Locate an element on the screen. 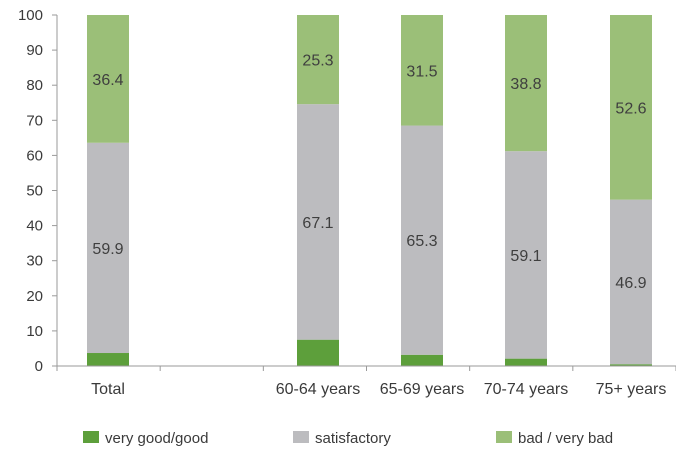 The width and height of the screenshot is (676, 455). data-label: 59.9 is located at coordinates (107, 249).